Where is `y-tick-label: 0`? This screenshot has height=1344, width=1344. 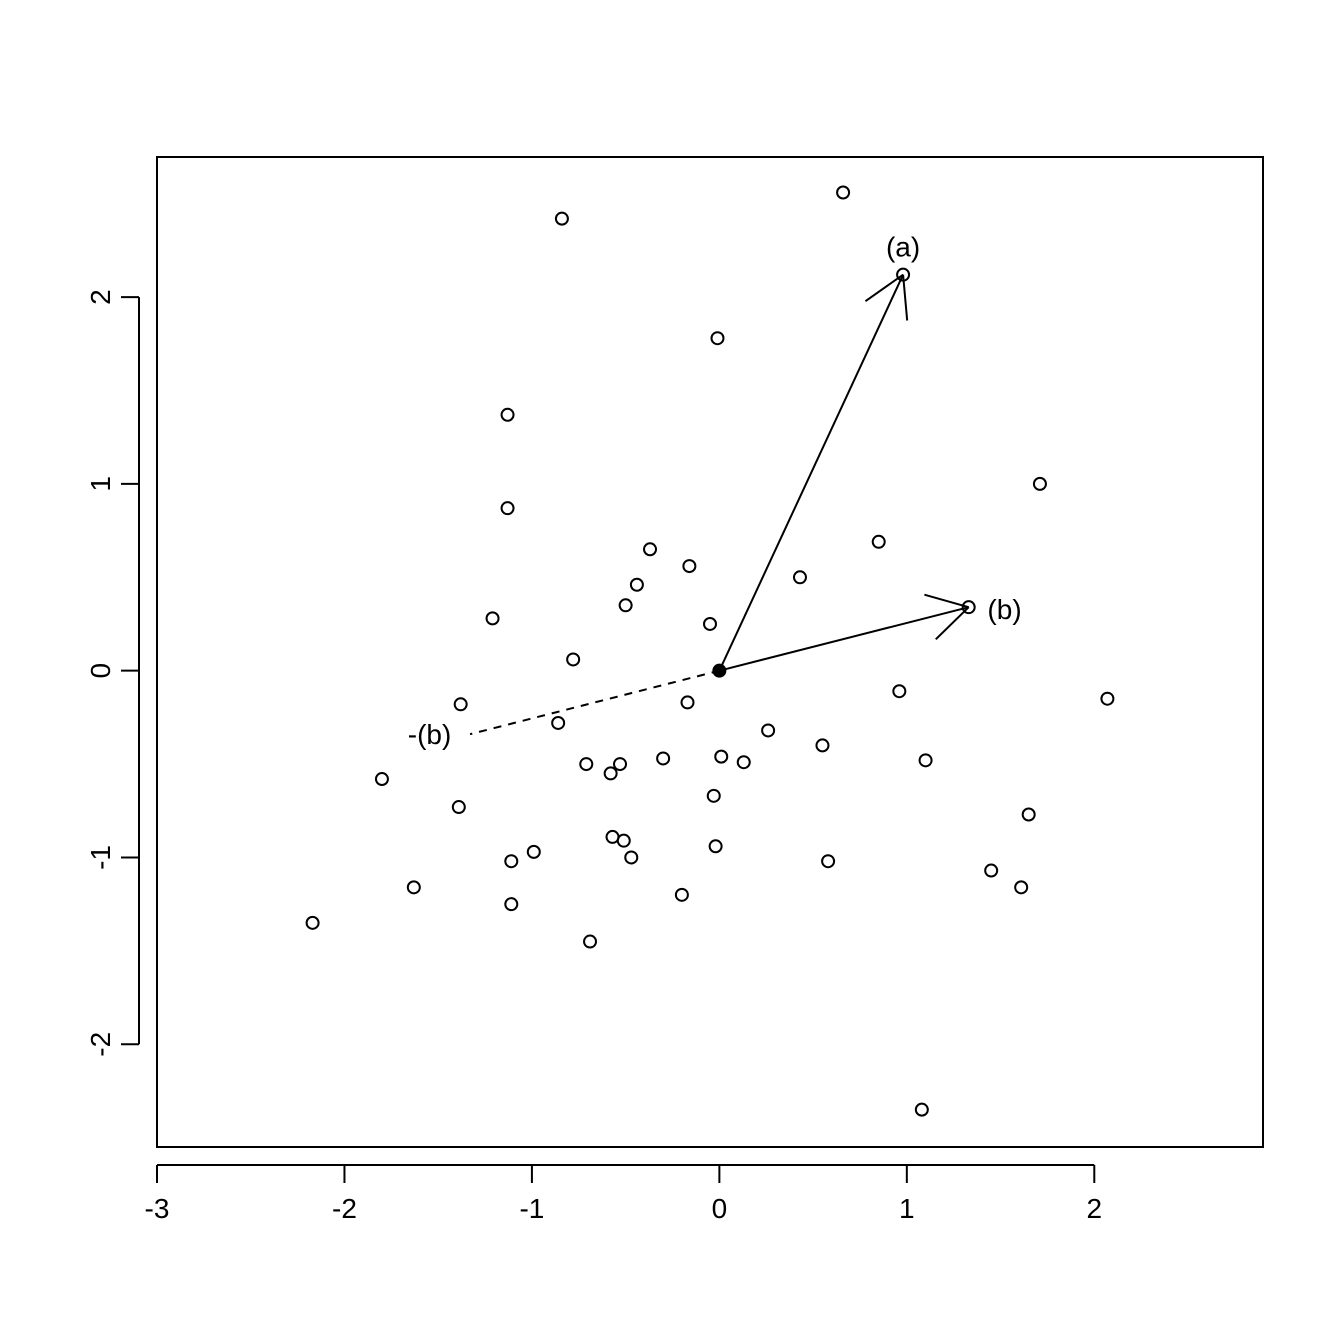 y-tick-label: 0 is located at coordinates (100, 671).